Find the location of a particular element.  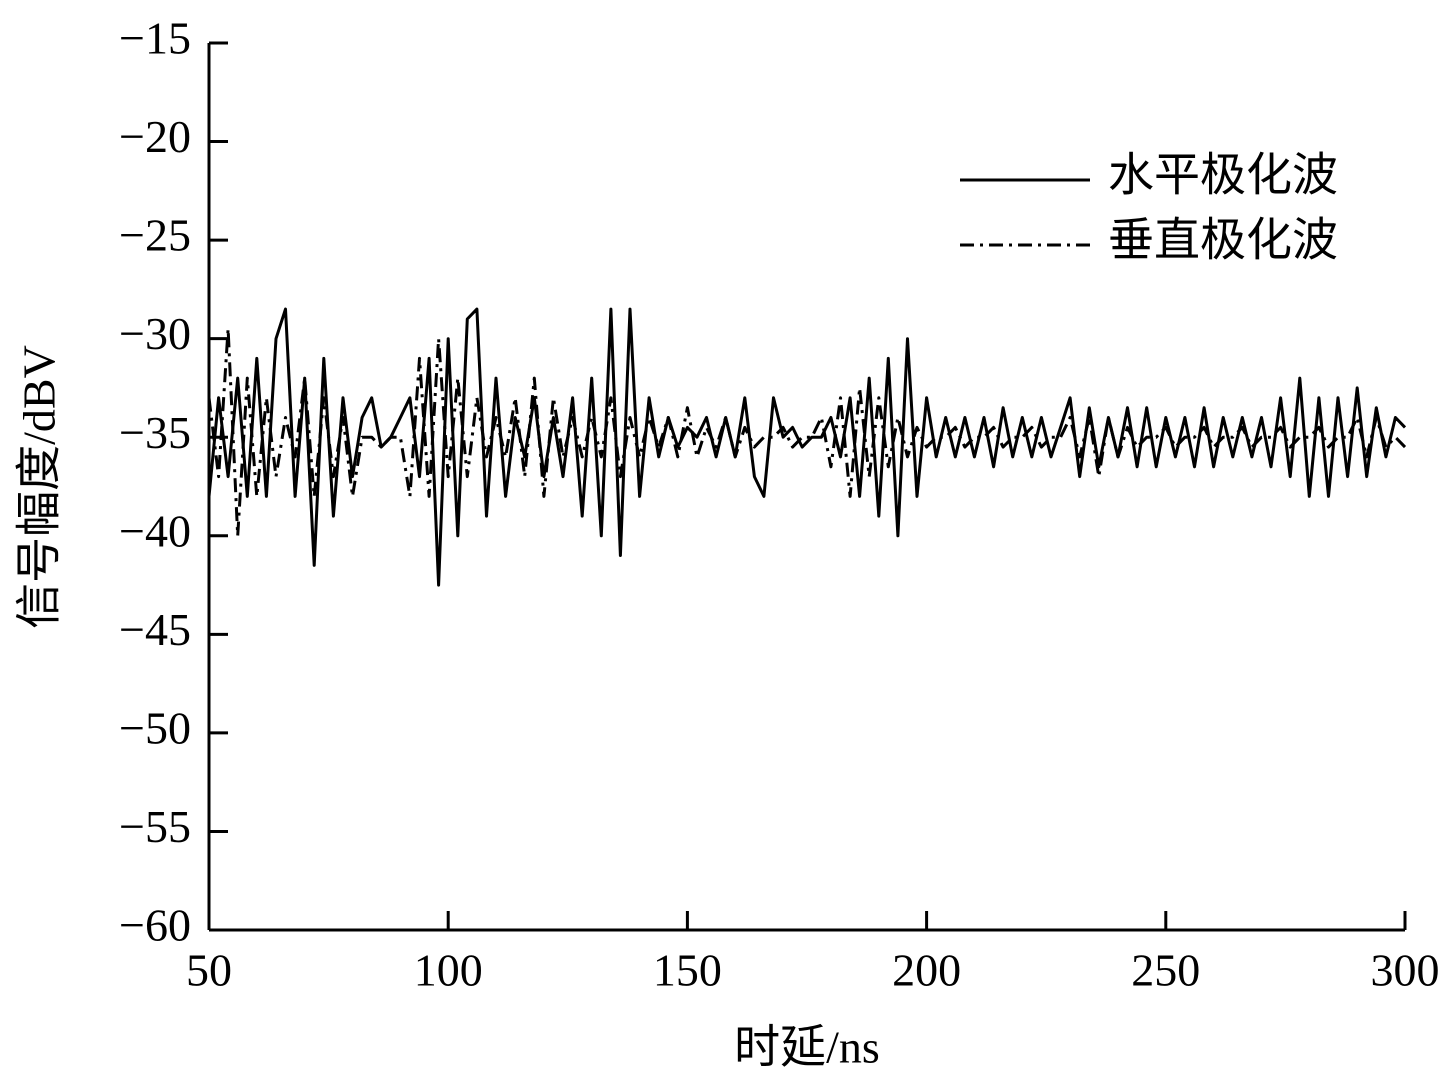

y-axis-label: 信号幅度/dBV is located at coordinates (39, 487).